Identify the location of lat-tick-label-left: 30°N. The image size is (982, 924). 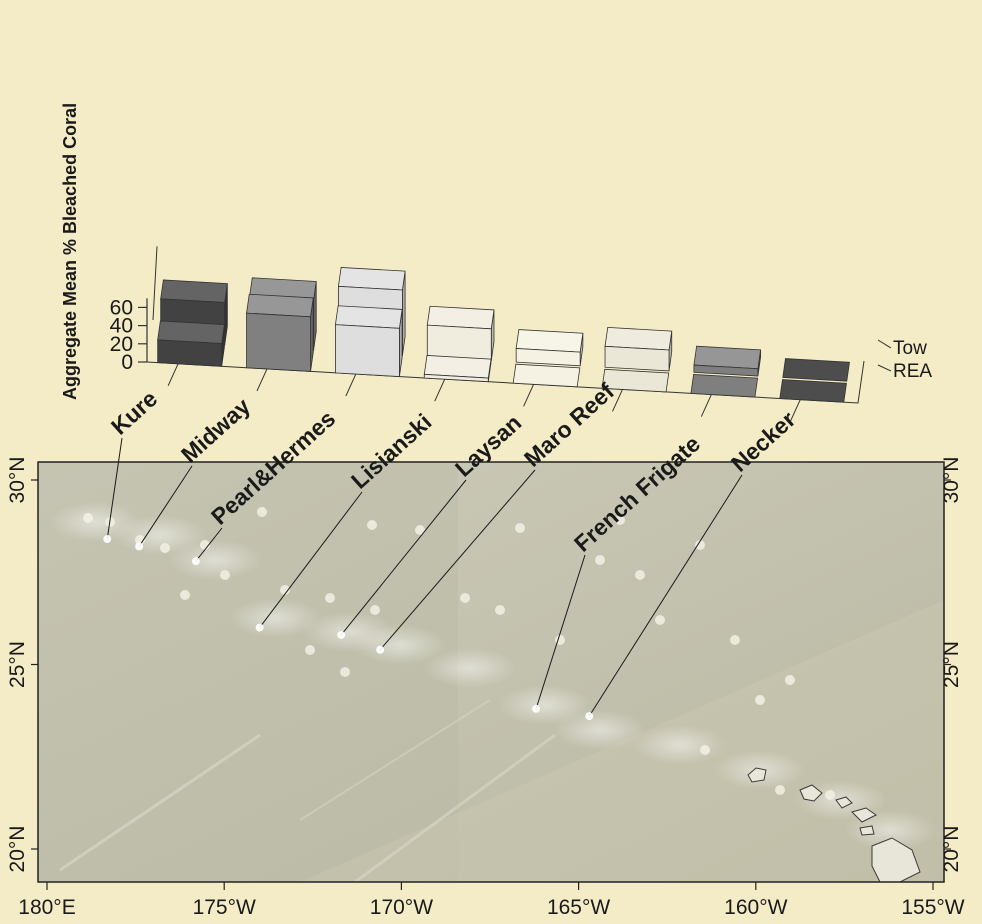
(17, 480).